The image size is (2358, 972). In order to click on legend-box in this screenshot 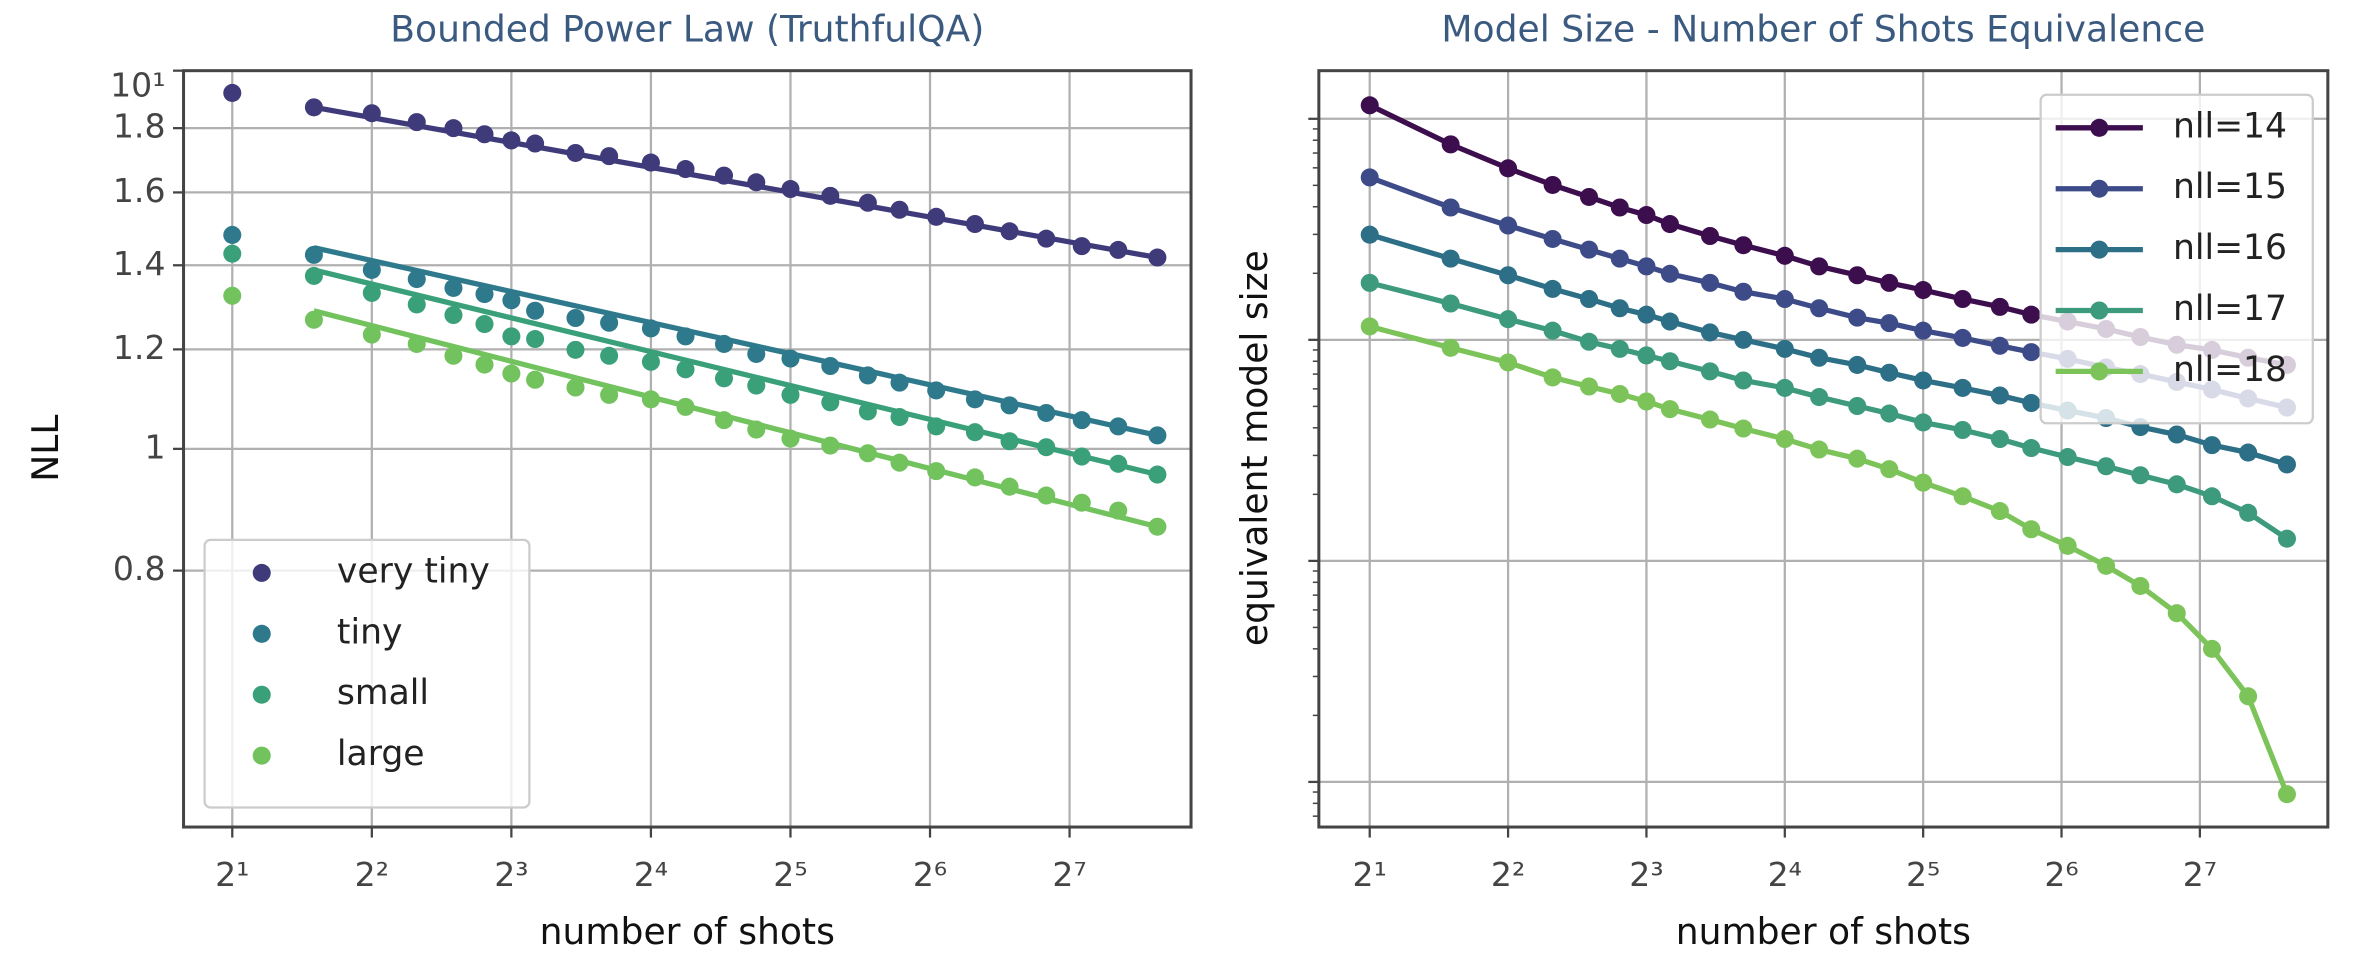, I will do `click(2176, 259)`.